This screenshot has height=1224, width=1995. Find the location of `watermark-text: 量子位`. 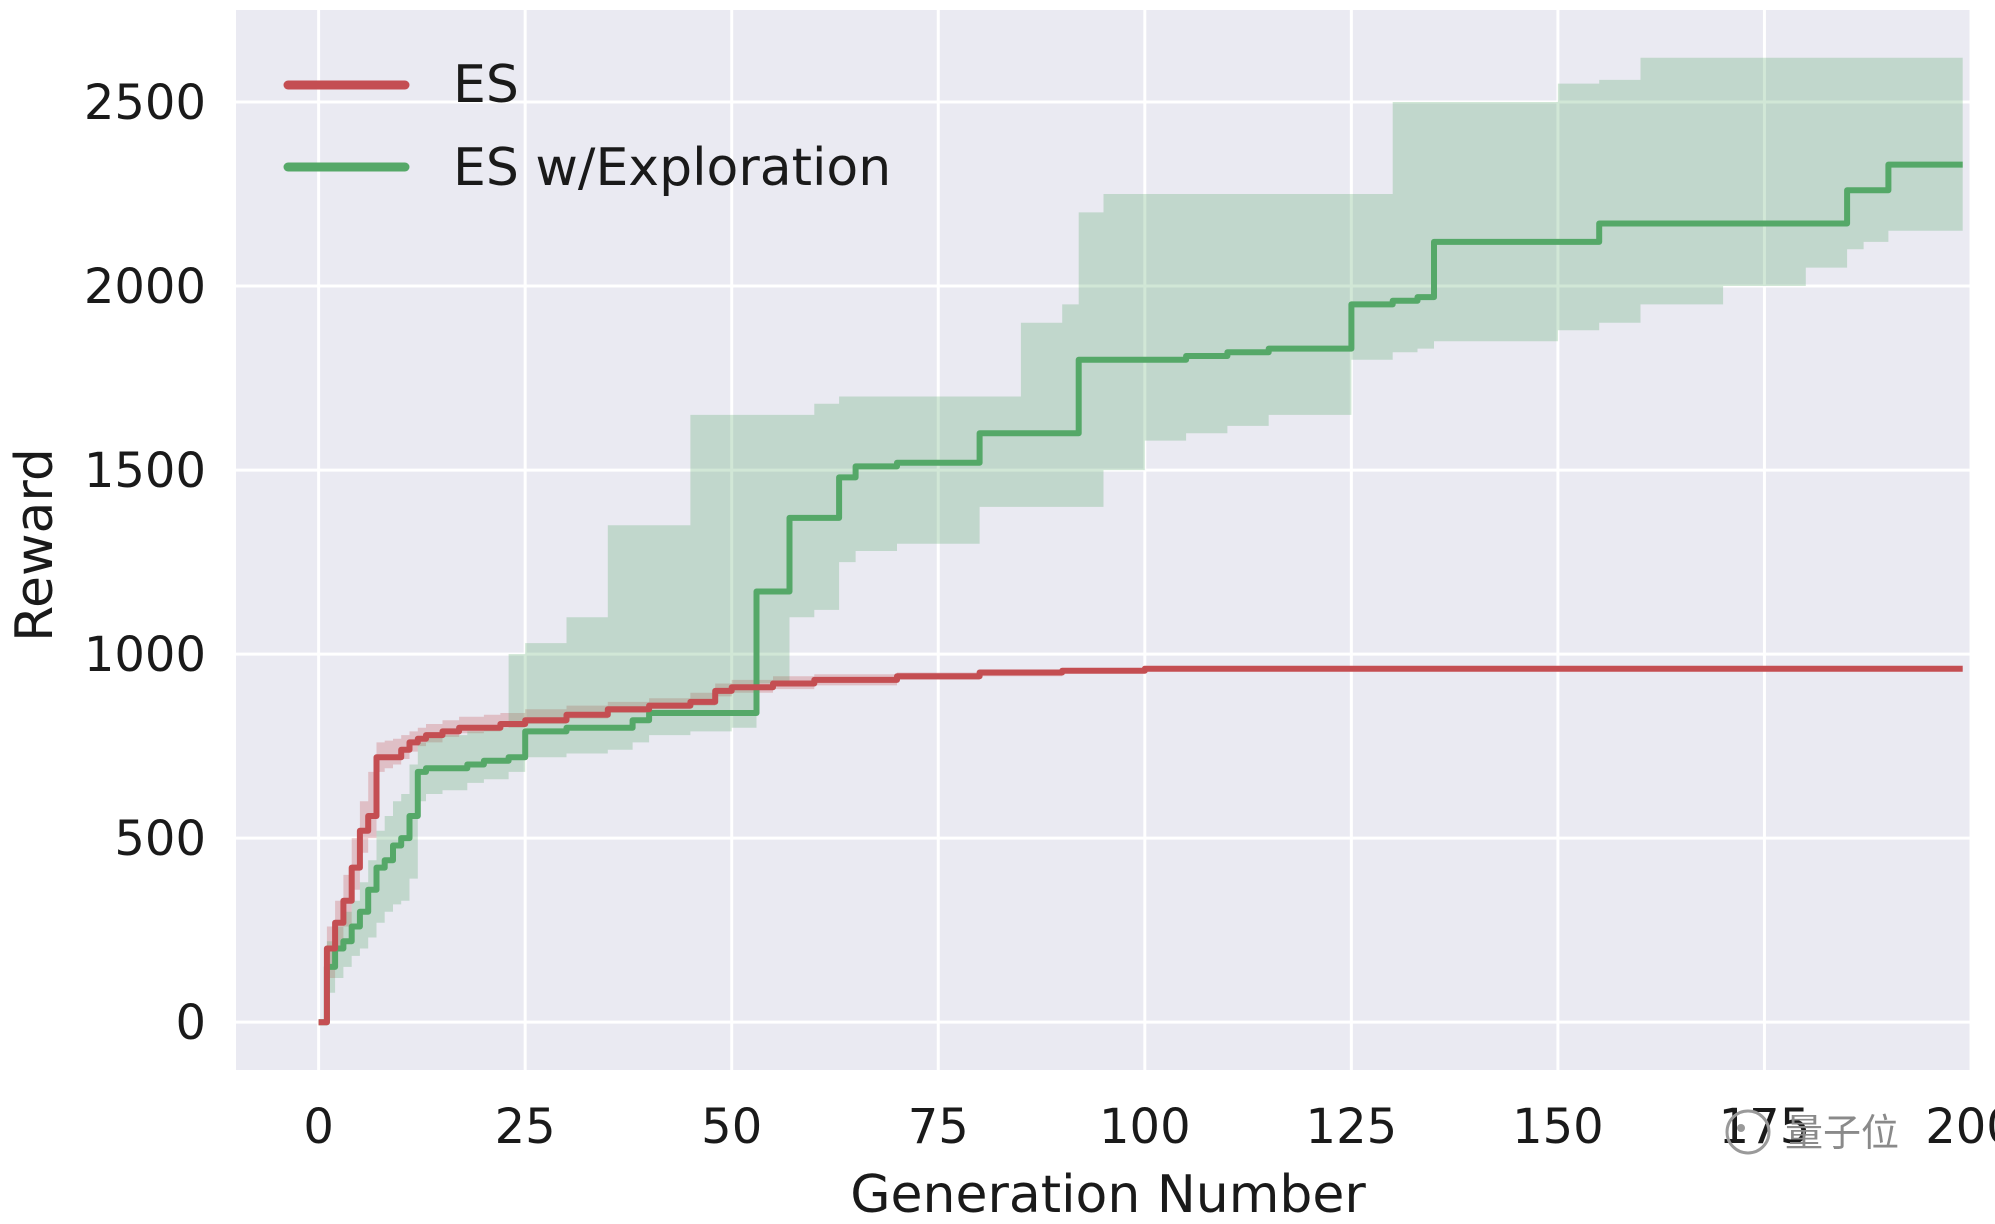

watermark-text: 量子位 is located at coordinates (1842, 1133).